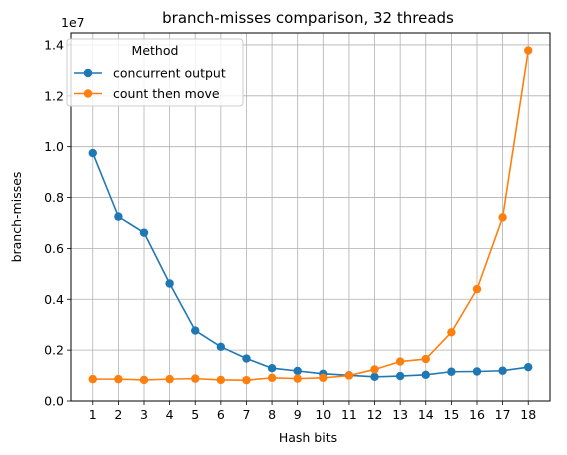  What do you see at coordinates (375, 414) in the screenshot?
I see `x-tick-label: 12` at bounding box center [375, 414].